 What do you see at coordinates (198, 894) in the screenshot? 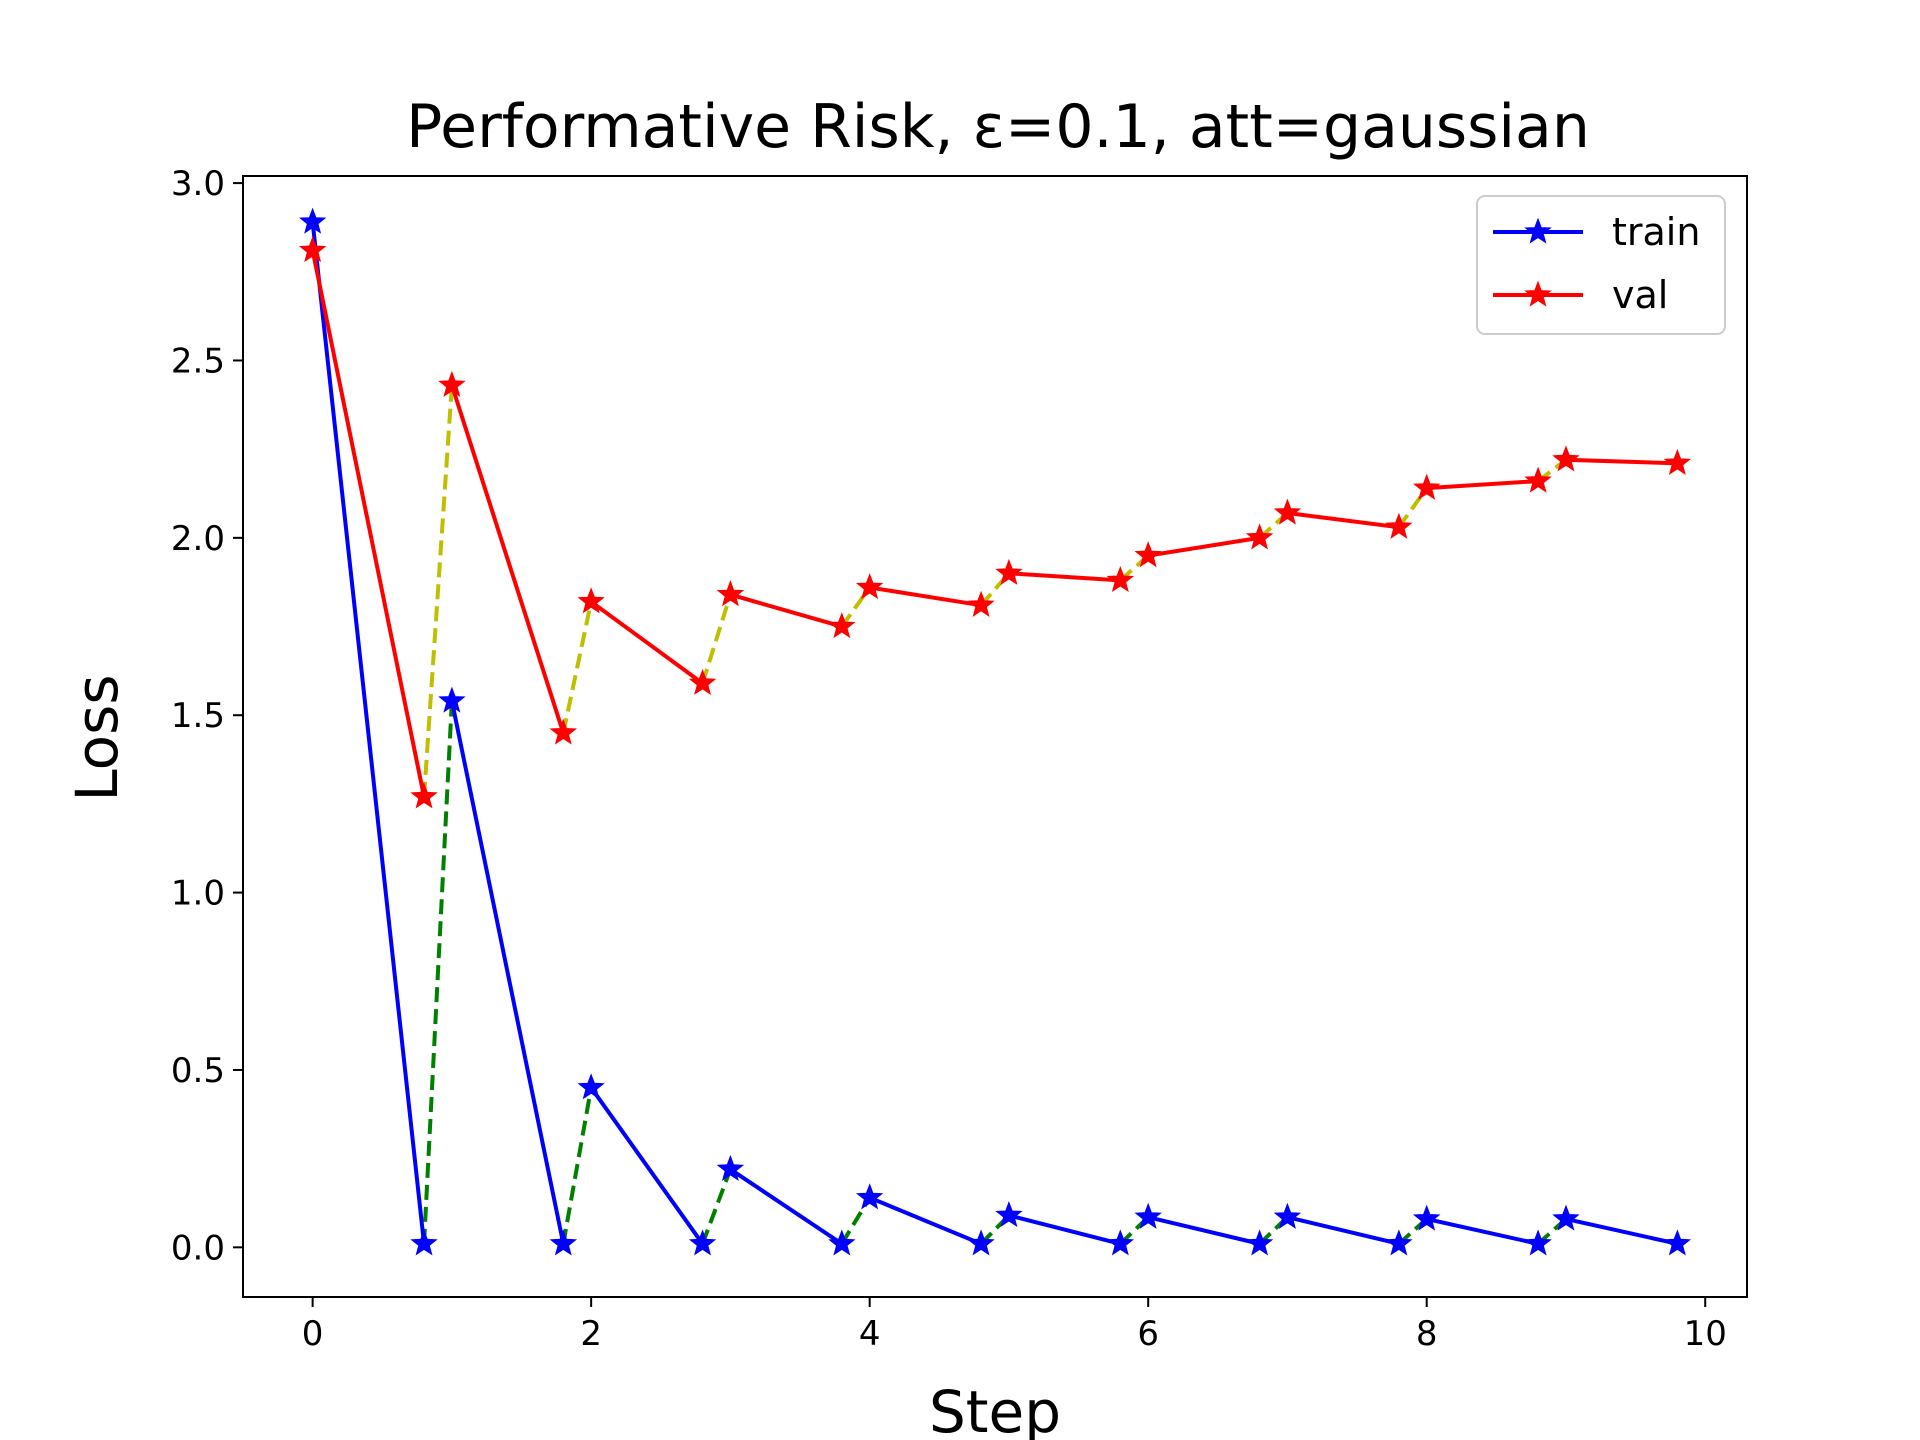
I see `y-tick-label: 1.0` at bounding box center [198, 894].